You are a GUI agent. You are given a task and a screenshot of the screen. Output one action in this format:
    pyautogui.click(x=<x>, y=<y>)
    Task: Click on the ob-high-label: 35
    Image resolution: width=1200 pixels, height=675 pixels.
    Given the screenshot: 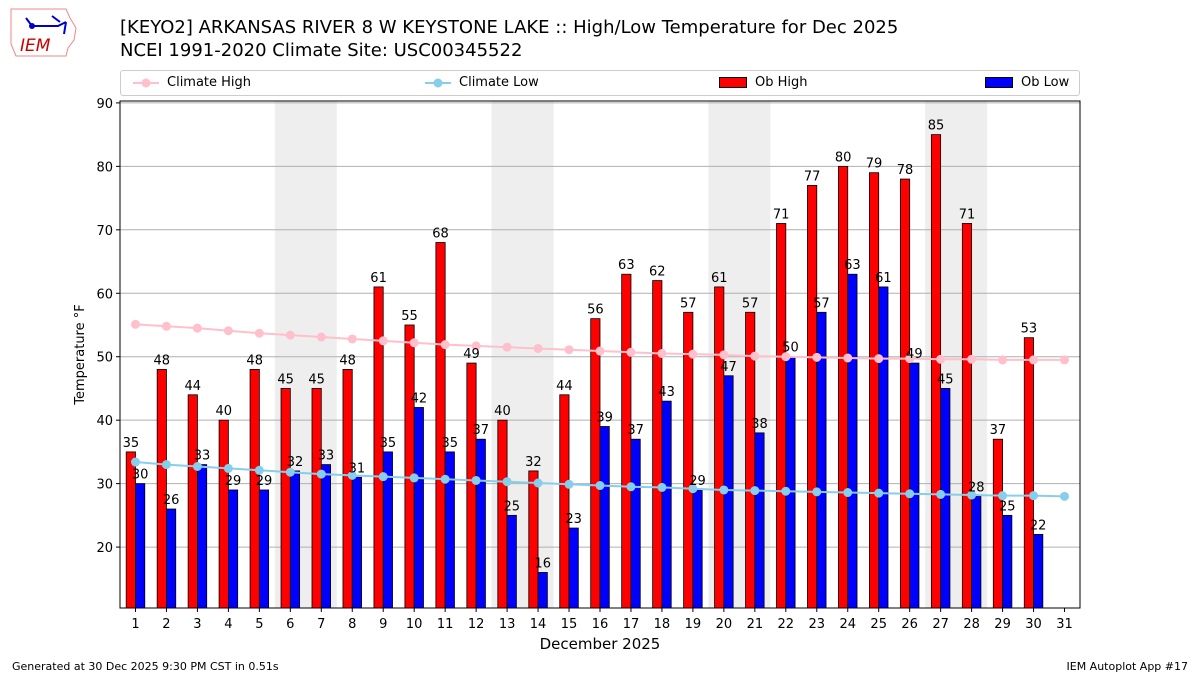 What is the action you would take?
    pyautogui.click(x=131, y=443)
    